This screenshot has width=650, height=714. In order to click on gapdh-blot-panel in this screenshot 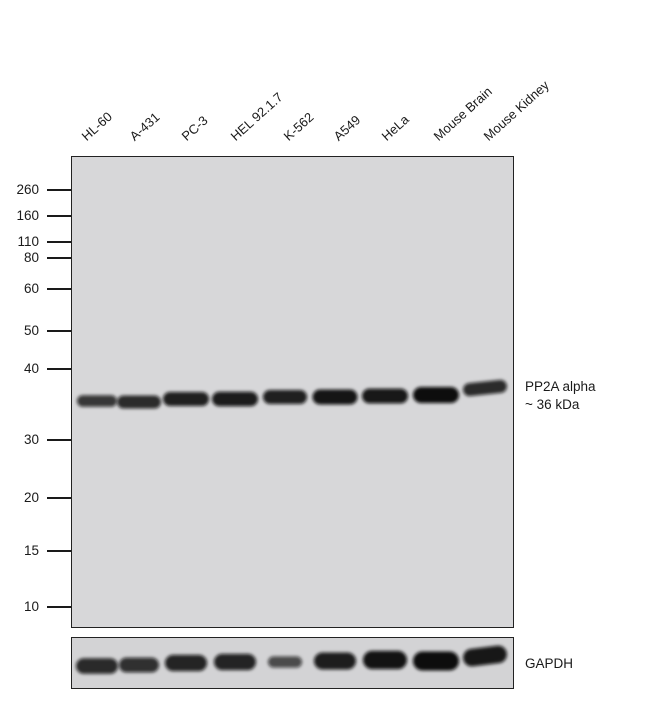, I will do `click(292, 663)`.